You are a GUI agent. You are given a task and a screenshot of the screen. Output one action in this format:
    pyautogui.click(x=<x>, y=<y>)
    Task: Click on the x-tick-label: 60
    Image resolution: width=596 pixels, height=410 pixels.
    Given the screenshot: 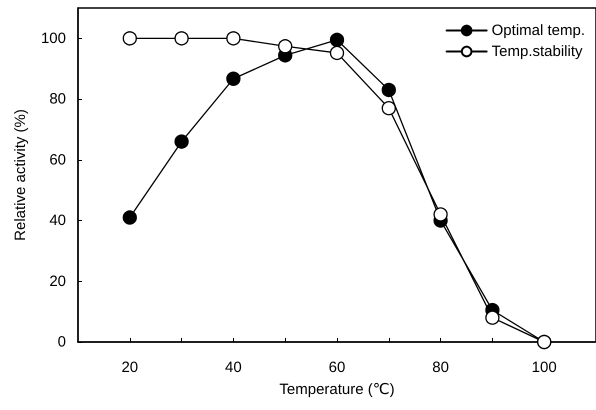 What is the action you would take?
    pyautogui.click(x=337, y=367)
    